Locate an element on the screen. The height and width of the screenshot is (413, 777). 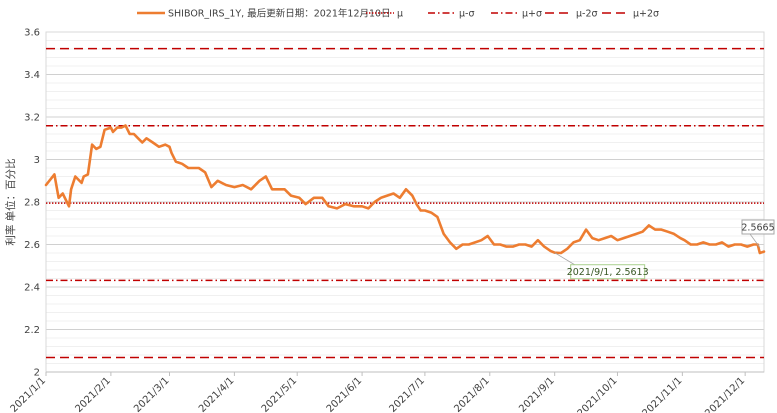
y-tick-label: 2.8 is located at coordinates (32, 203).